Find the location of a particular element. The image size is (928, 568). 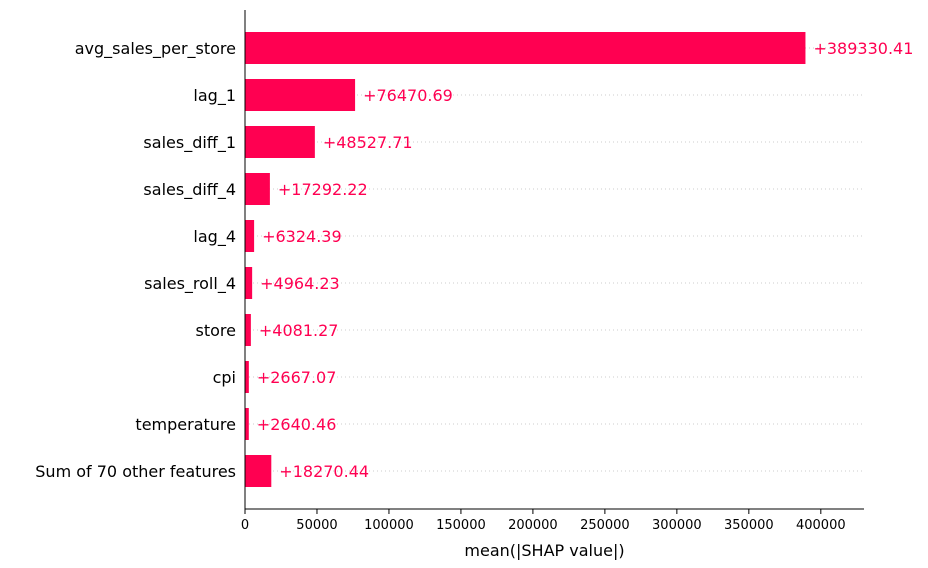

value-label: +48527.71 is located at coordinates (368, 142).